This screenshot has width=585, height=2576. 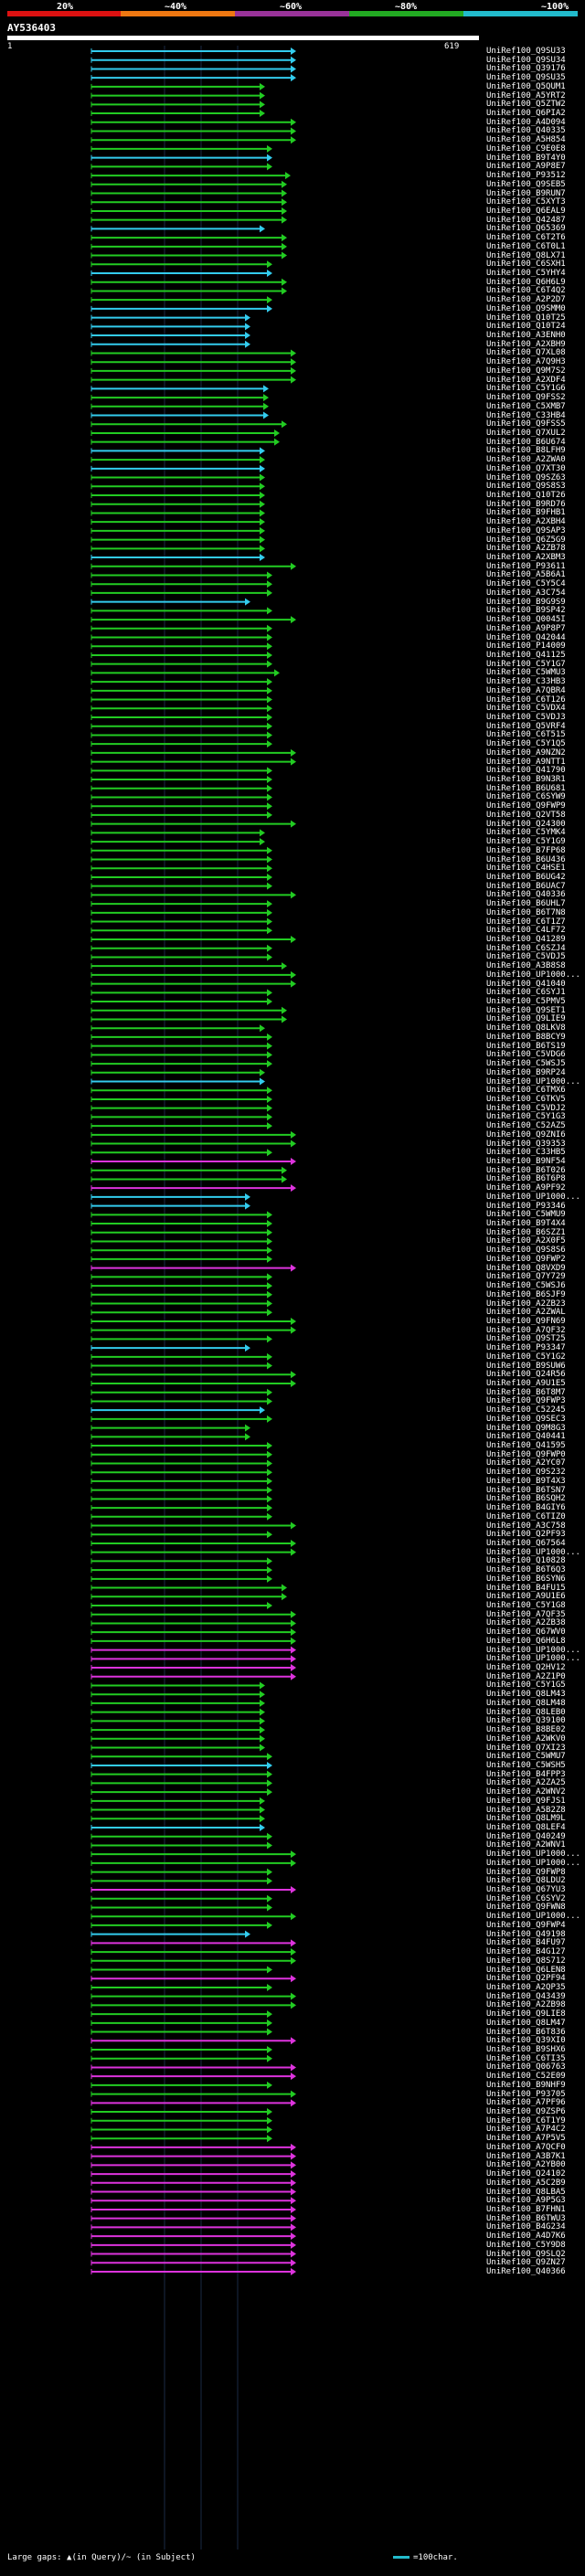 I want to click on hit-label: UniRef100_Q9SZ63, so click(x=526, y=477).